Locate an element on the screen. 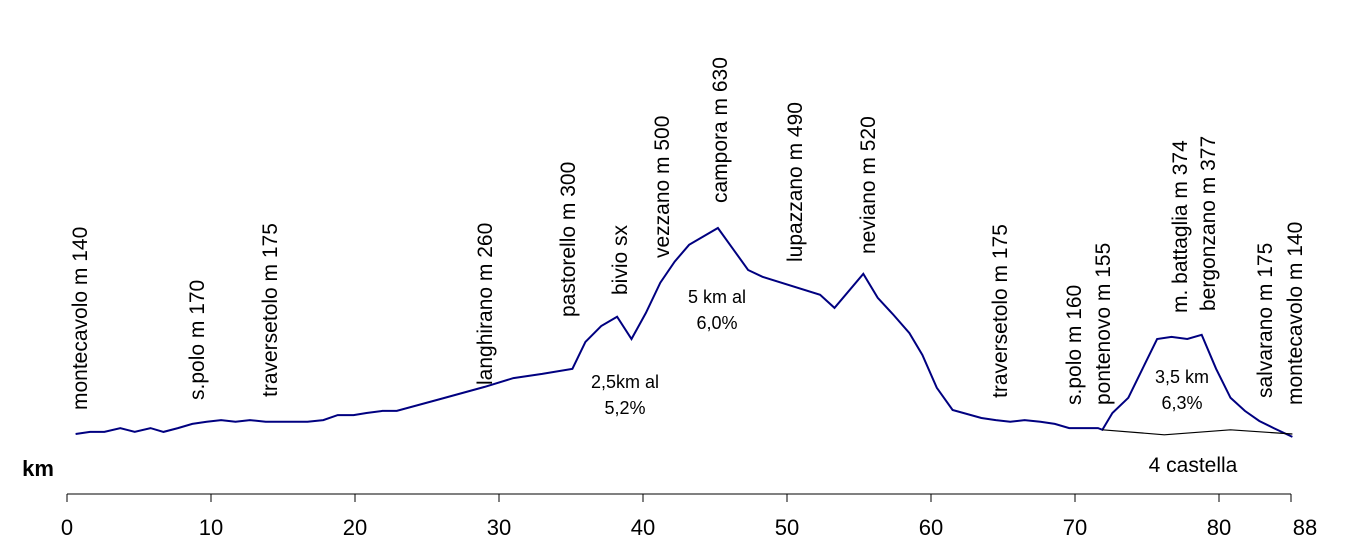 The image size is (1351, 548). gradient-note: 6,3% is located at coordinates (1181, 403).